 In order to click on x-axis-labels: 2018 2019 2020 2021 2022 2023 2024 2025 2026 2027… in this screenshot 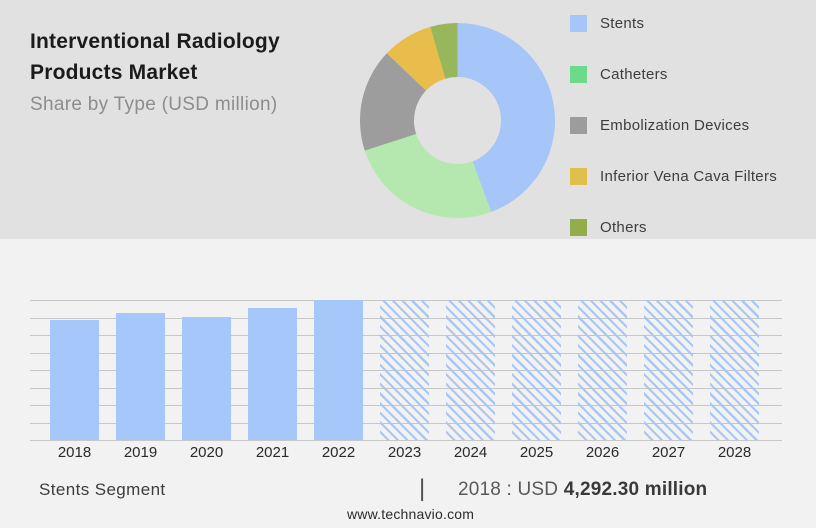, I will do `click(408, 453)`.